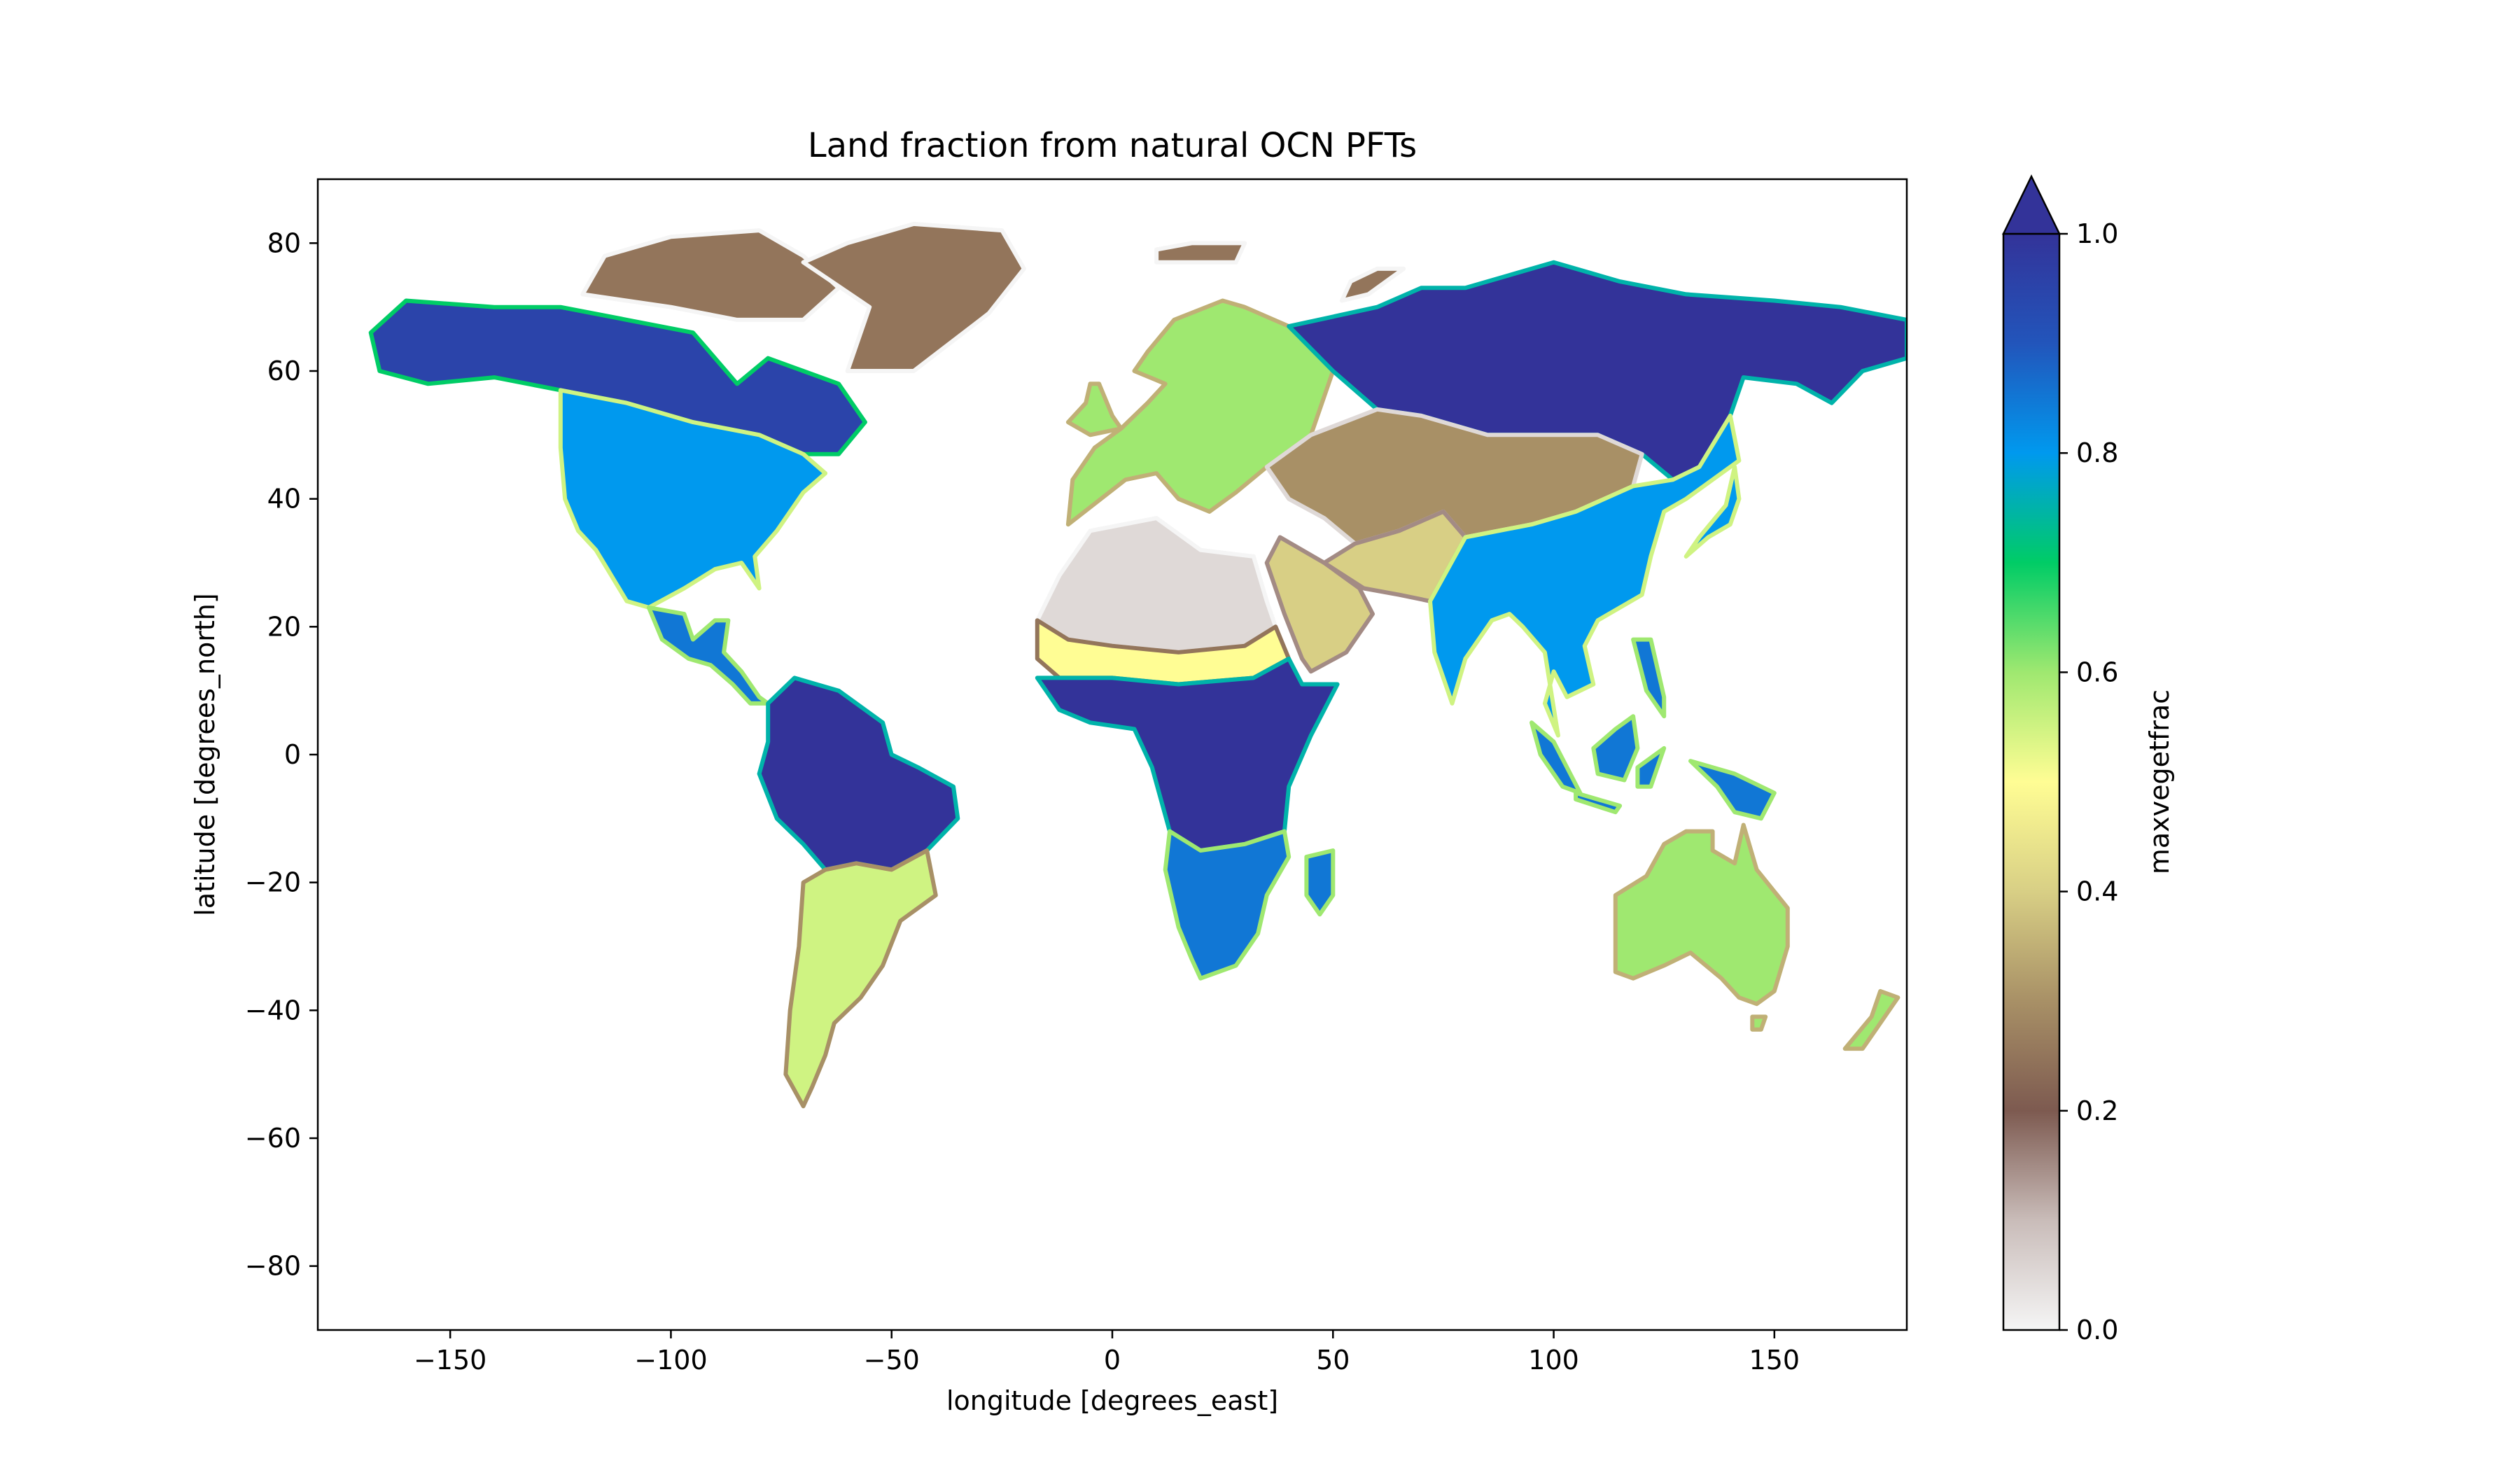  What do you see at coordinates (284, 242) in the screenshot?
I see `y-tick-label: 80` at bounding box center [284, 242].